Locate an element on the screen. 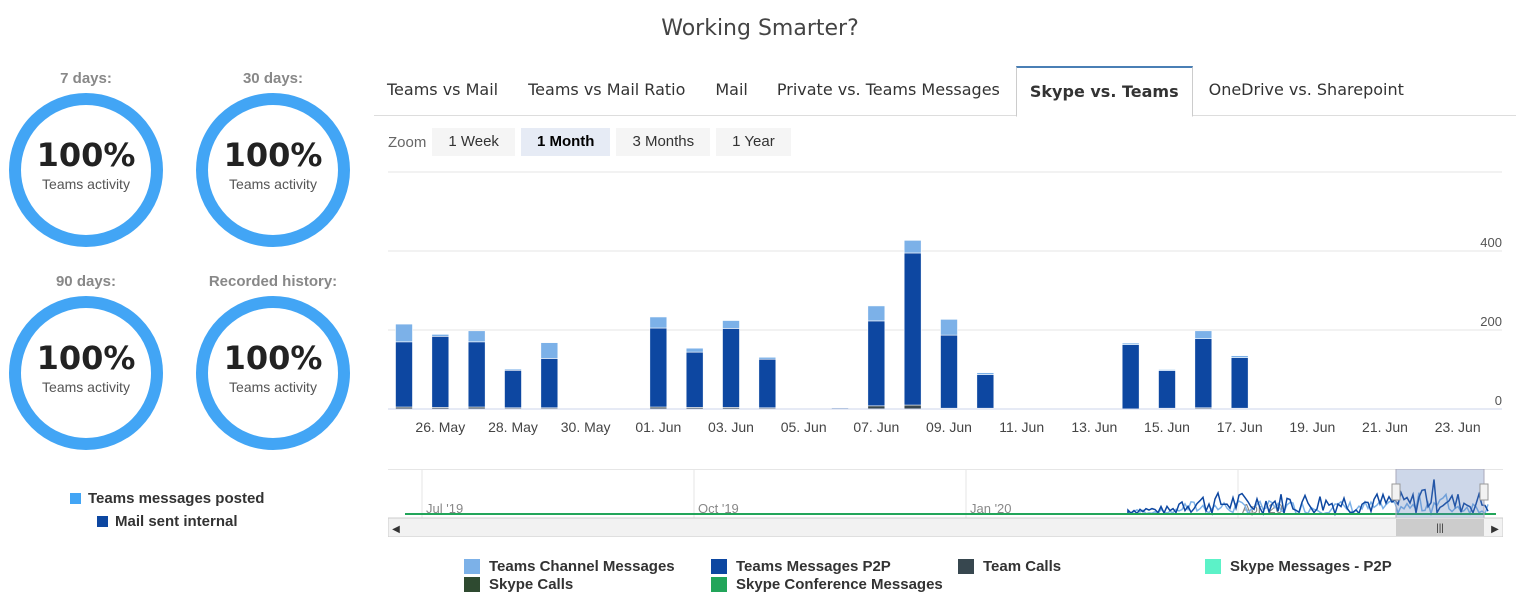 The image size is (1520, 613). legend-label: Mail sent internal is located at coordinates (176, 521).